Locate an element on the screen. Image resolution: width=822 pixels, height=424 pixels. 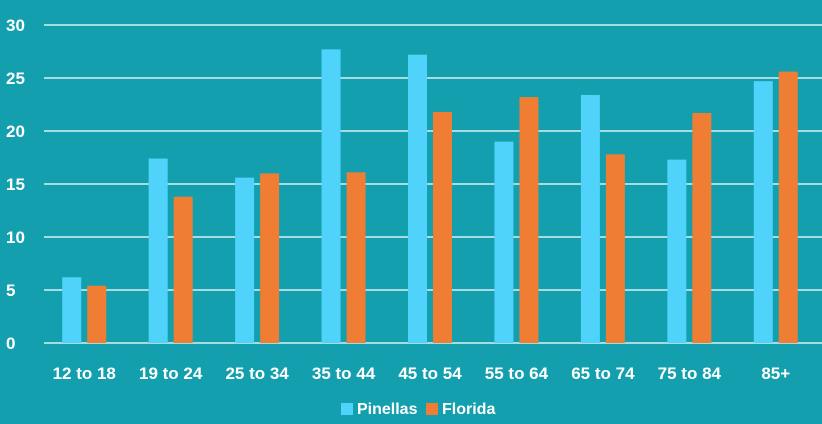
y-tick-label: 10 is located at coordinates (15, 237).